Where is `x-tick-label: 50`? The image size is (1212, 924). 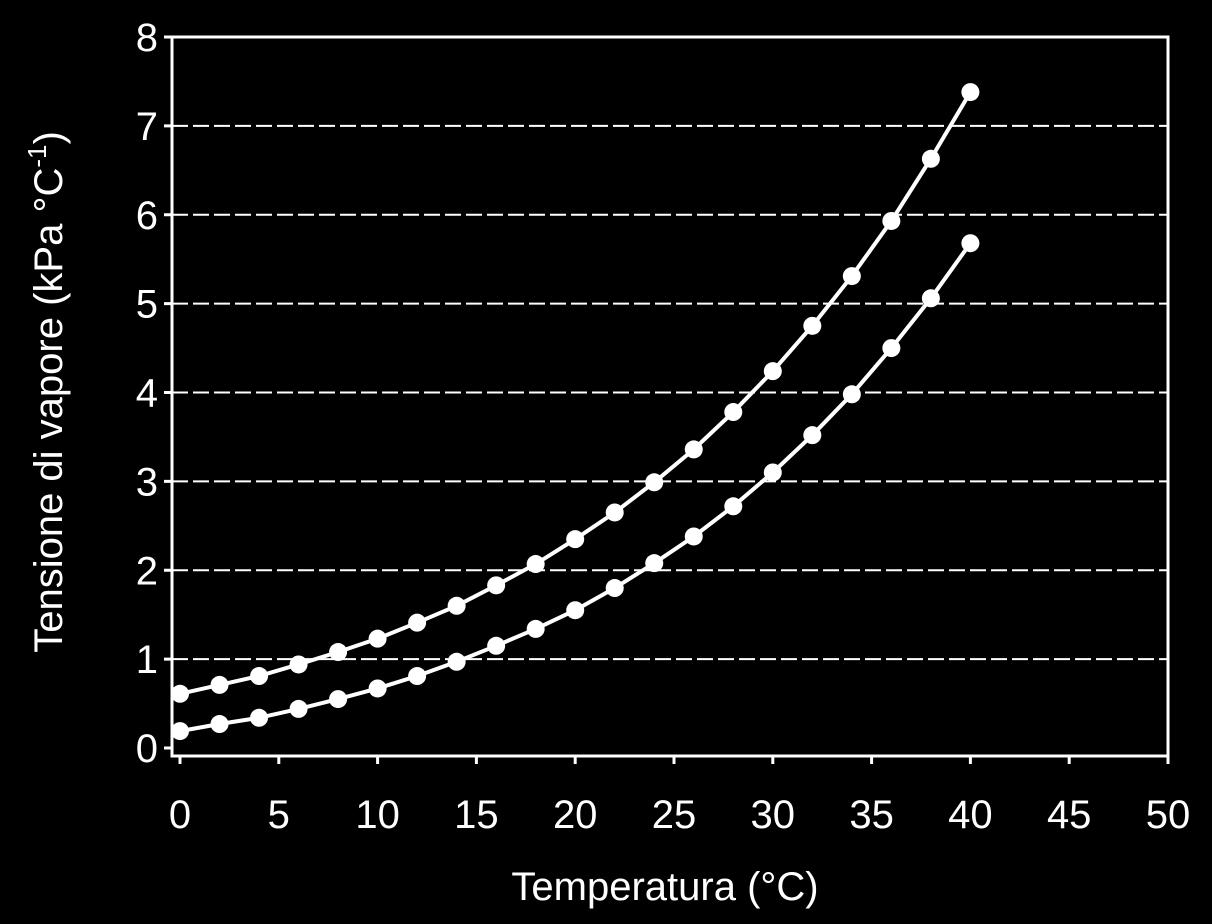 x-tick-label: 50 is located at coordinates (1168, 815).